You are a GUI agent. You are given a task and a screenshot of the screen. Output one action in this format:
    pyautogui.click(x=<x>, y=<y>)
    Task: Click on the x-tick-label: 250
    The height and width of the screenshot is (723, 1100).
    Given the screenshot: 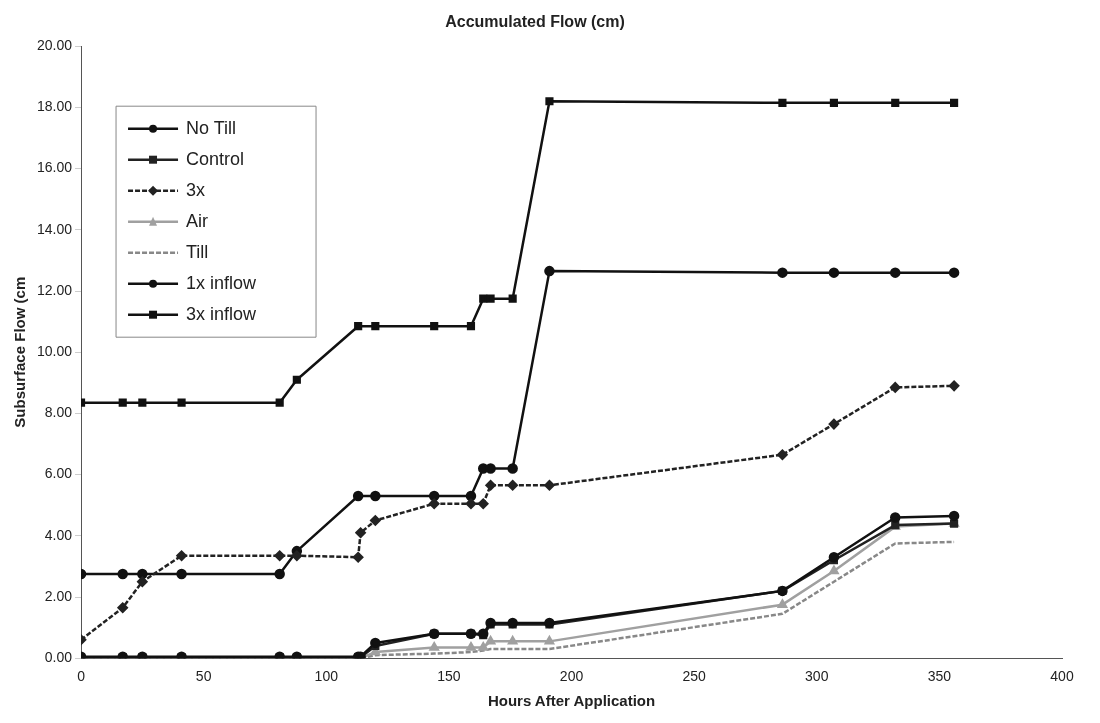 What is the action you would take?
    pyautogui.click(x=694, y=676)
    